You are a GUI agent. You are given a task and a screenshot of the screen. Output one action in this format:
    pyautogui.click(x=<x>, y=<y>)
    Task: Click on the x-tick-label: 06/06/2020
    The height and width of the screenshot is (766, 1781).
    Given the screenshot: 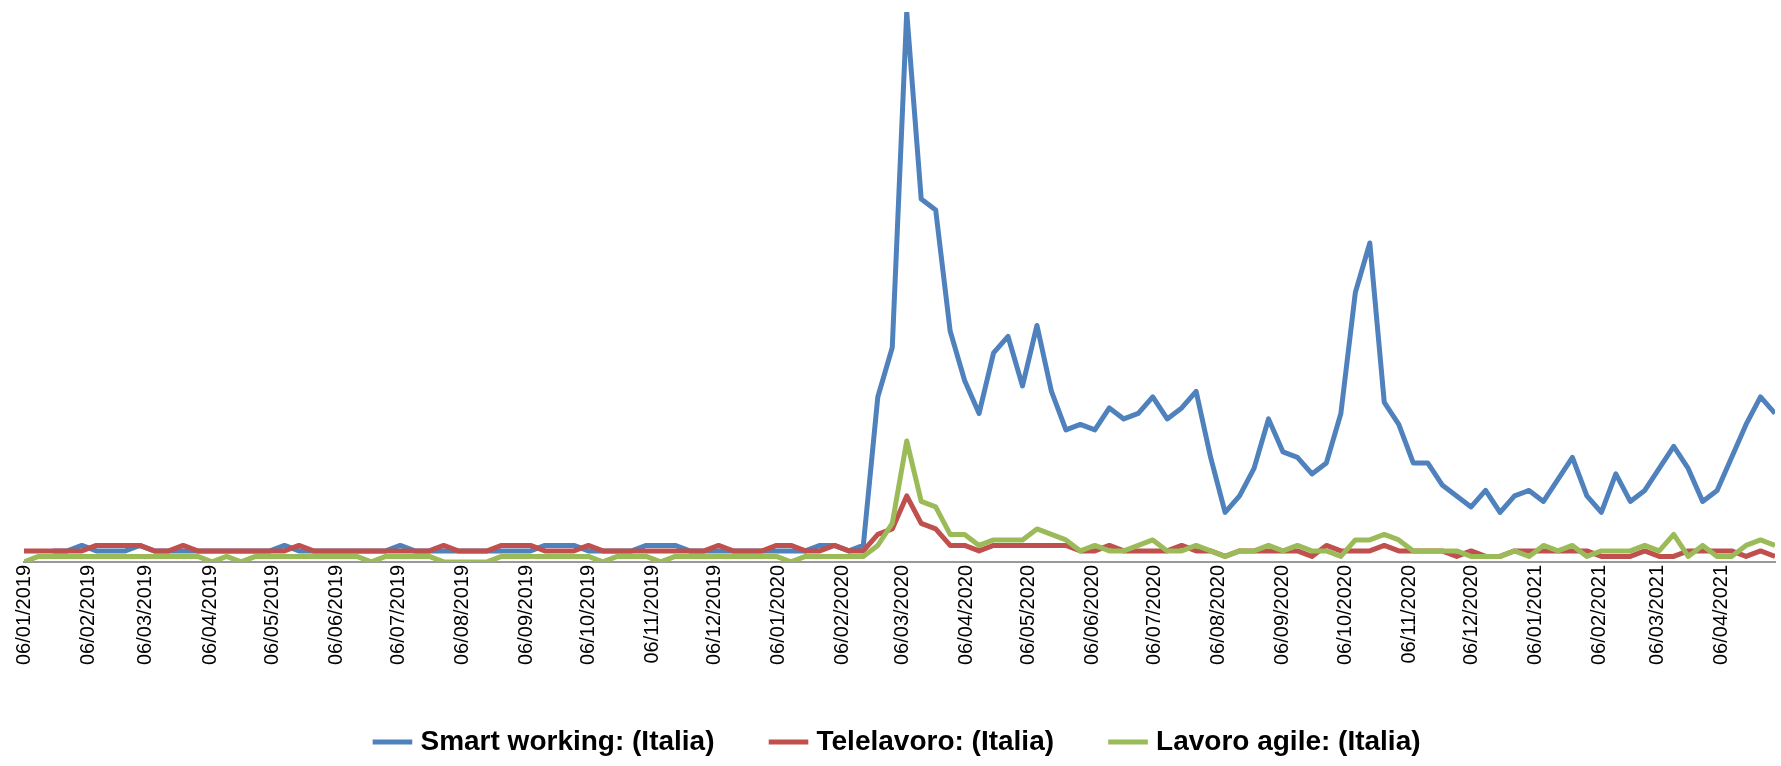 What is the action you would take?
    pyautogui.click(x=1091, y=615)
    